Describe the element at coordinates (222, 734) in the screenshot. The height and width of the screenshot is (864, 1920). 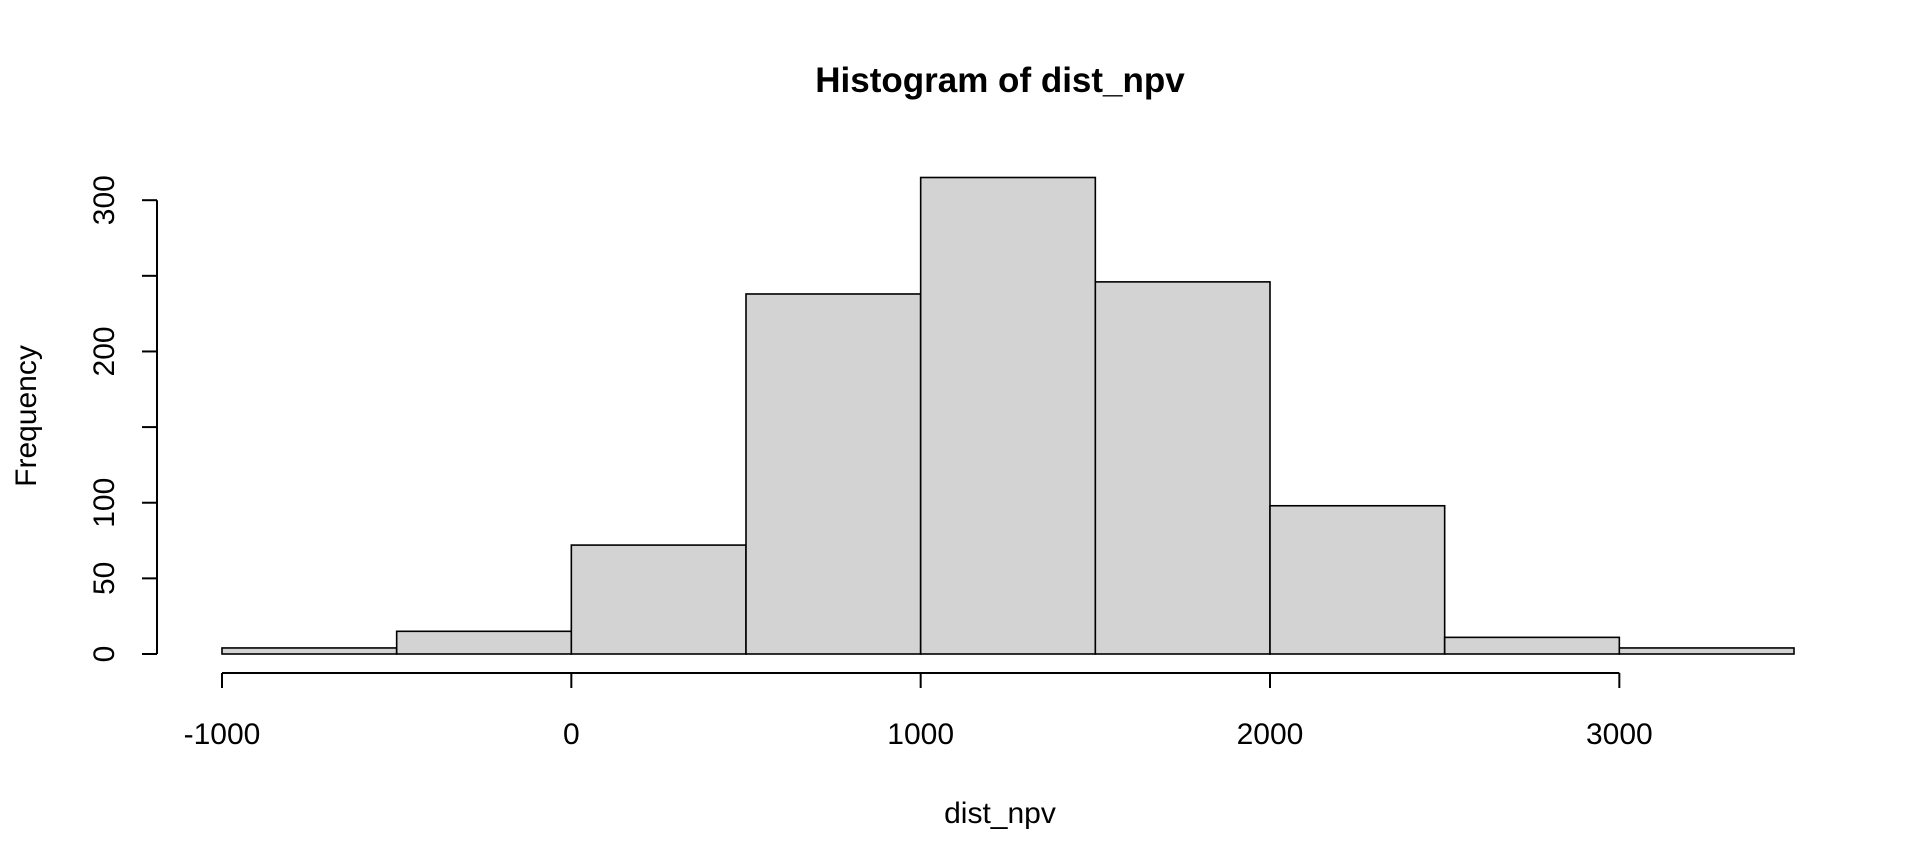
I see `x-tick-label-0: -1000` at that location.